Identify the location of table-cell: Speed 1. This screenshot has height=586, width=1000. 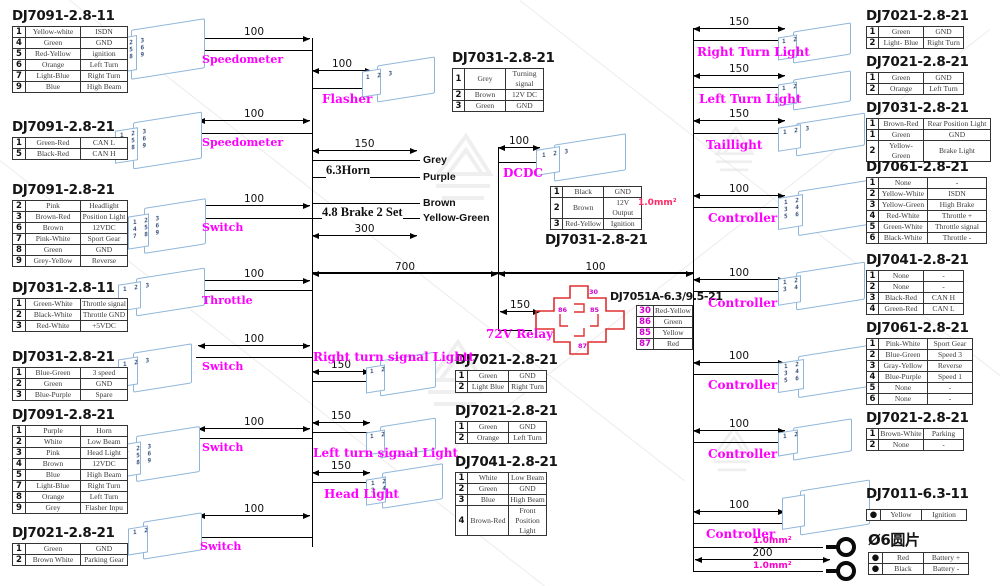
(950, 377).